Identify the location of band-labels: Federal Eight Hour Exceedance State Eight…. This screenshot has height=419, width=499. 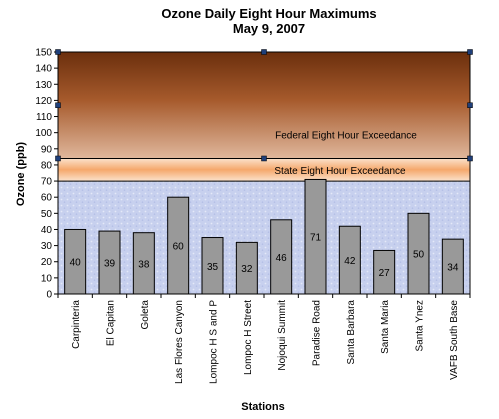
(345, 153).